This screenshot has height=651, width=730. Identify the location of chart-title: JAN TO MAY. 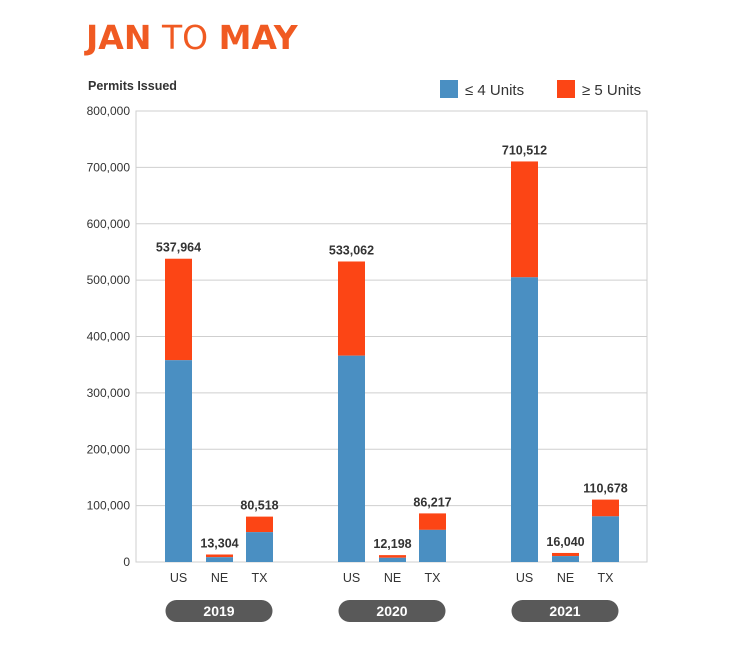
(192, 37).